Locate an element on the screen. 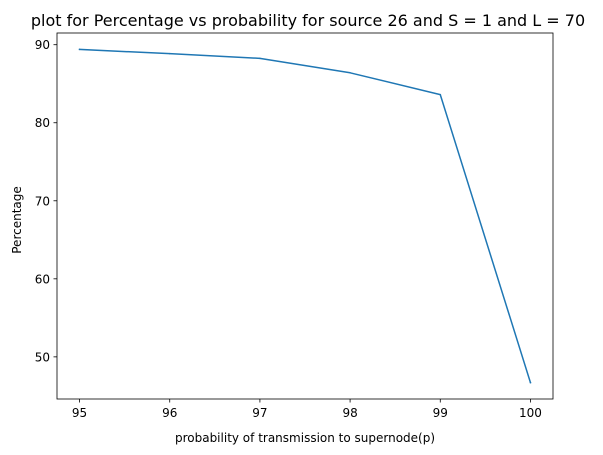 Image resolution: width=603 pixels, height=455 pixels. x-tick-label: 99 is located at coordinates (440, 413).